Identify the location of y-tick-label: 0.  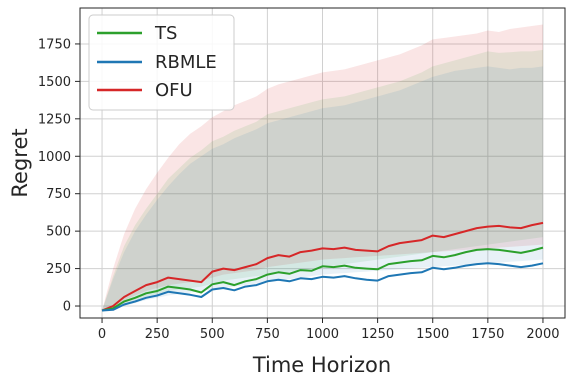
(67, 307).